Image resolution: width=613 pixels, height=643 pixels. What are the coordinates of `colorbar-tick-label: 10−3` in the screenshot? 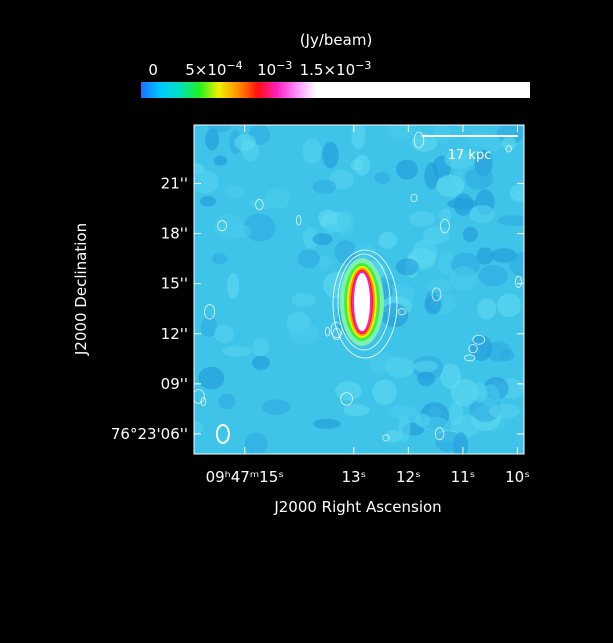 It's located at (274, 69).